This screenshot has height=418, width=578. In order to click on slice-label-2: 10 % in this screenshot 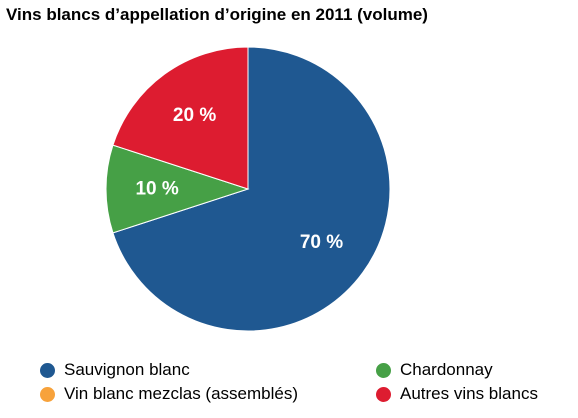, I will do `click(156, 189)`.